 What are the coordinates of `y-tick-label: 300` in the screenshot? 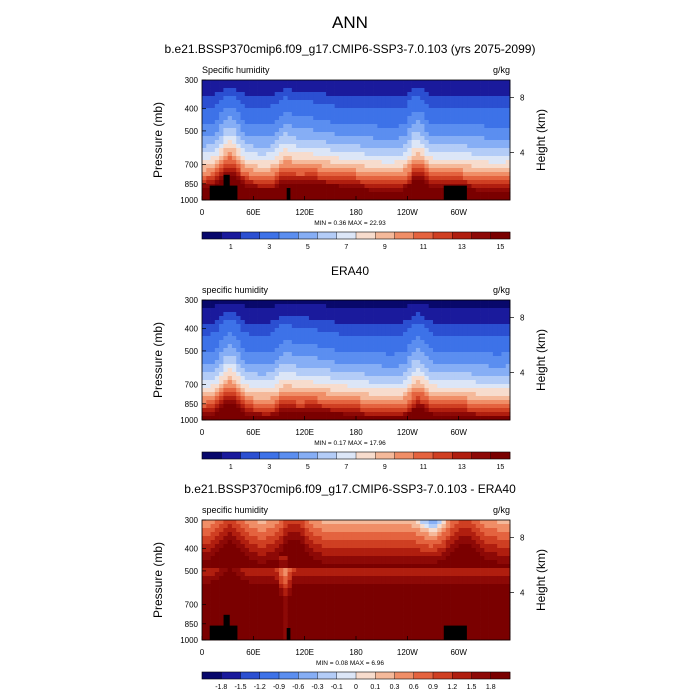 It's located at (192, 300).